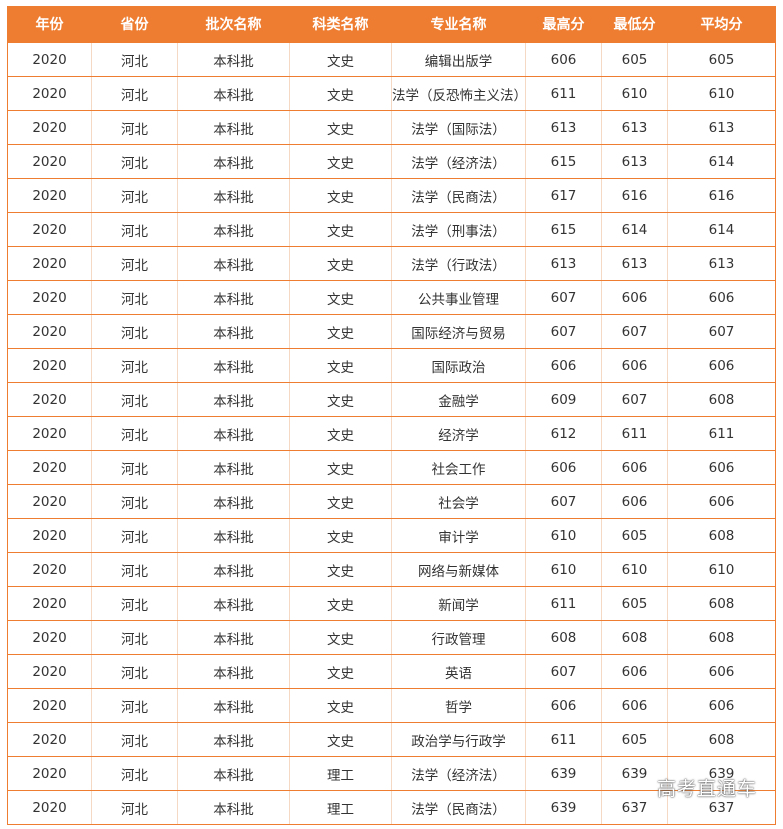  I want to click on table-row: 2020 河北 本科批 文史 公共事业管理 607 606 606, so click(391, 297).